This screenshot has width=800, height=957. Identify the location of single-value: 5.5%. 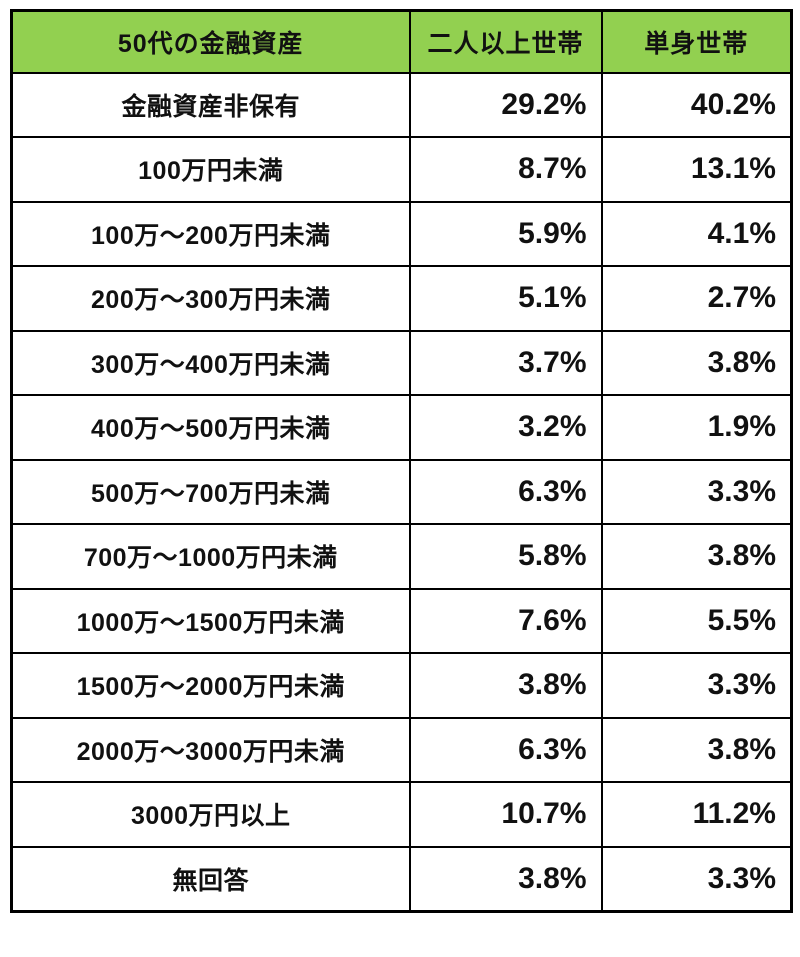
(696, 620).